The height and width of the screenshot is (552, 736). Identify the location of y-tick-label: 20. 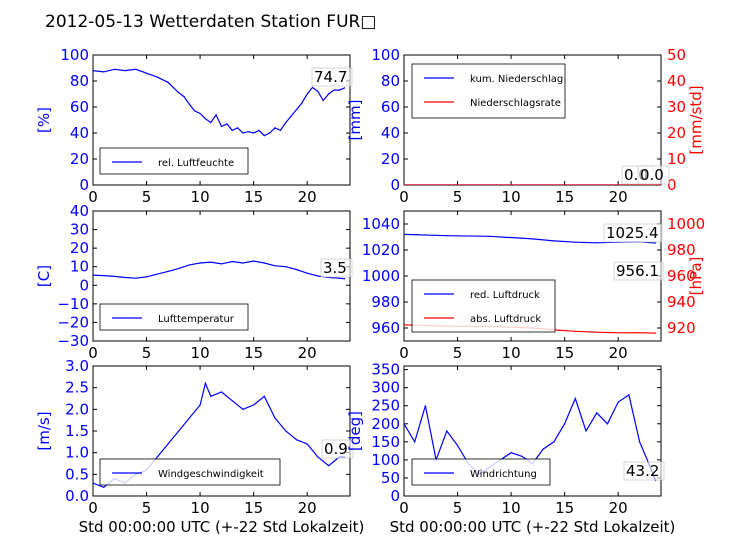
(79, 248).